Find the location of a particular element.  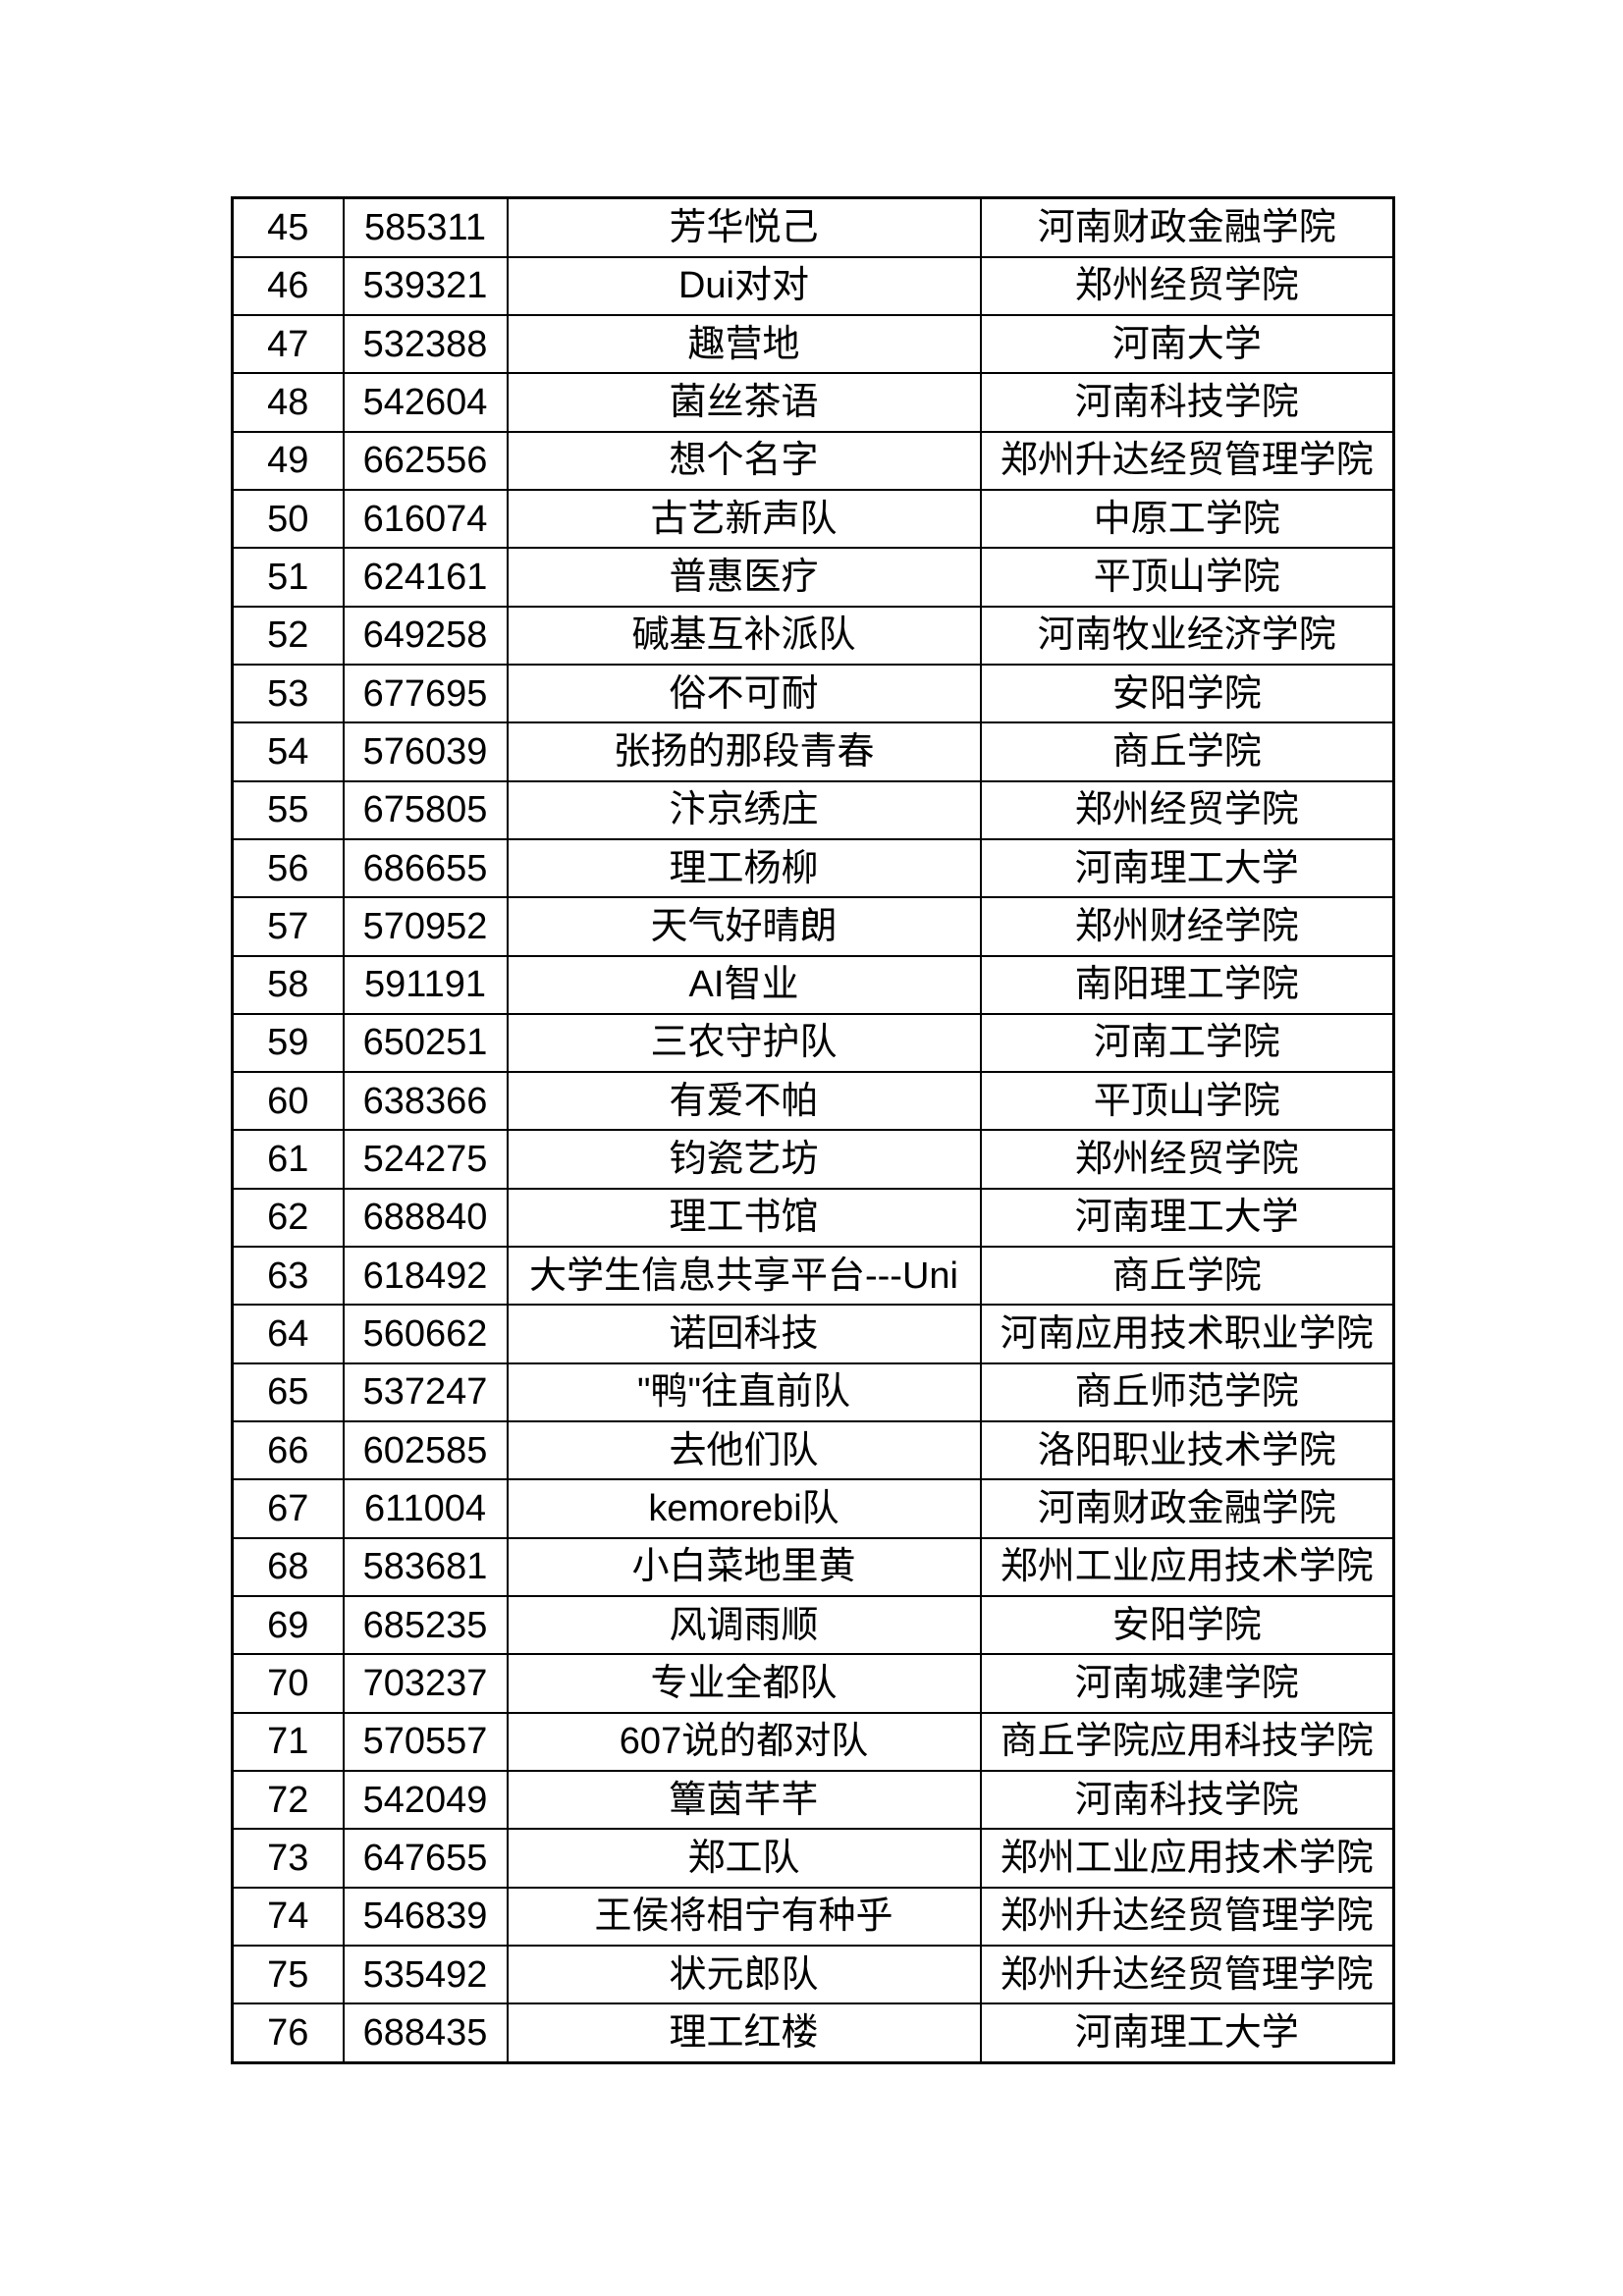

school-cell-text: 商丘学院应用科技学院 is located at coordinates (1187, 1742).